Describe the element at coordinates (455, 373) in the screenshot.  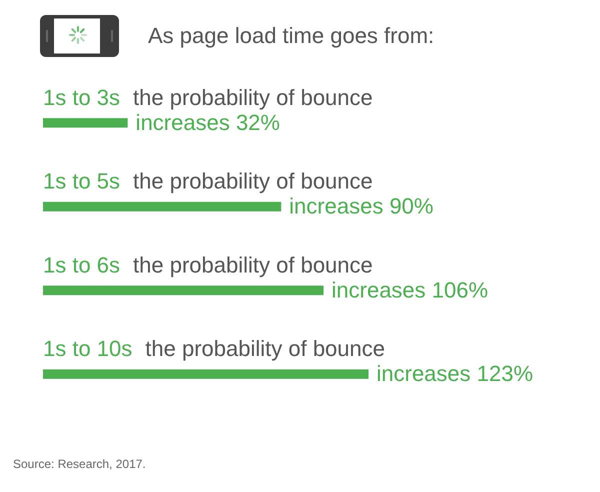
I see `data-label: increases 123%` at that location.